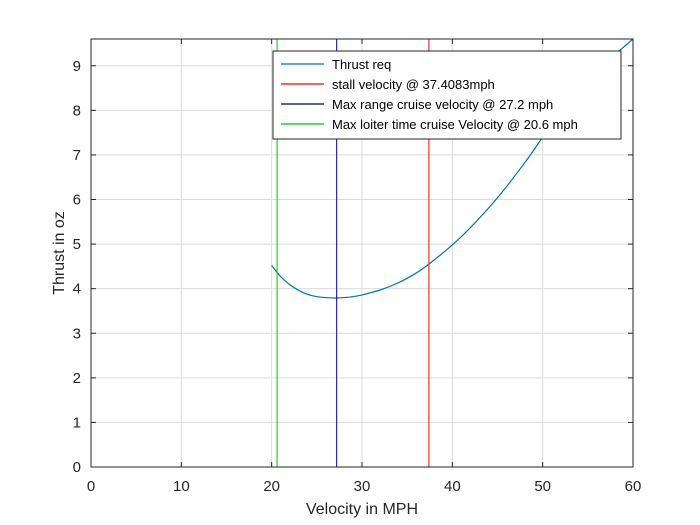 The height and width of the screenshot is (525, 700). Describe the element at coordinates (77, 110) in the screenshot. I see `y-tick-label: 8` at that location.